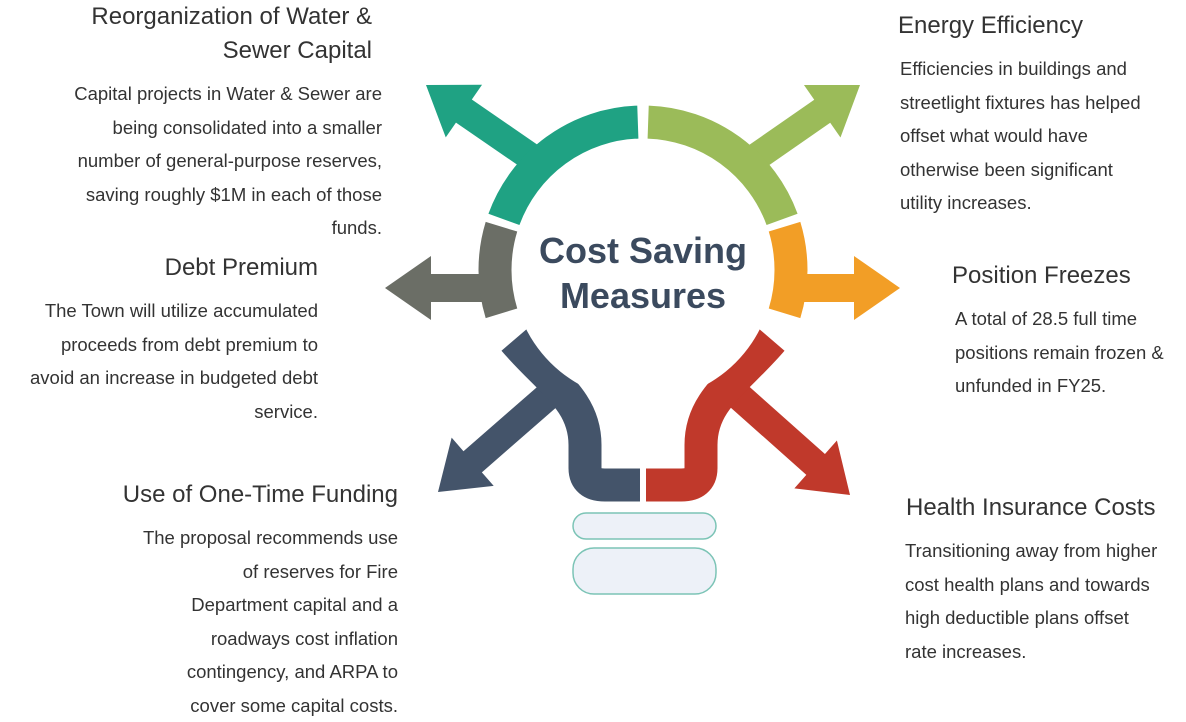 This screenshot has width=1186, height=722. What do you see at coordinates (1031, 551) in the screenshot?
I see `body-line: Transitioning away from higher` at bounding box center [1031, 551].